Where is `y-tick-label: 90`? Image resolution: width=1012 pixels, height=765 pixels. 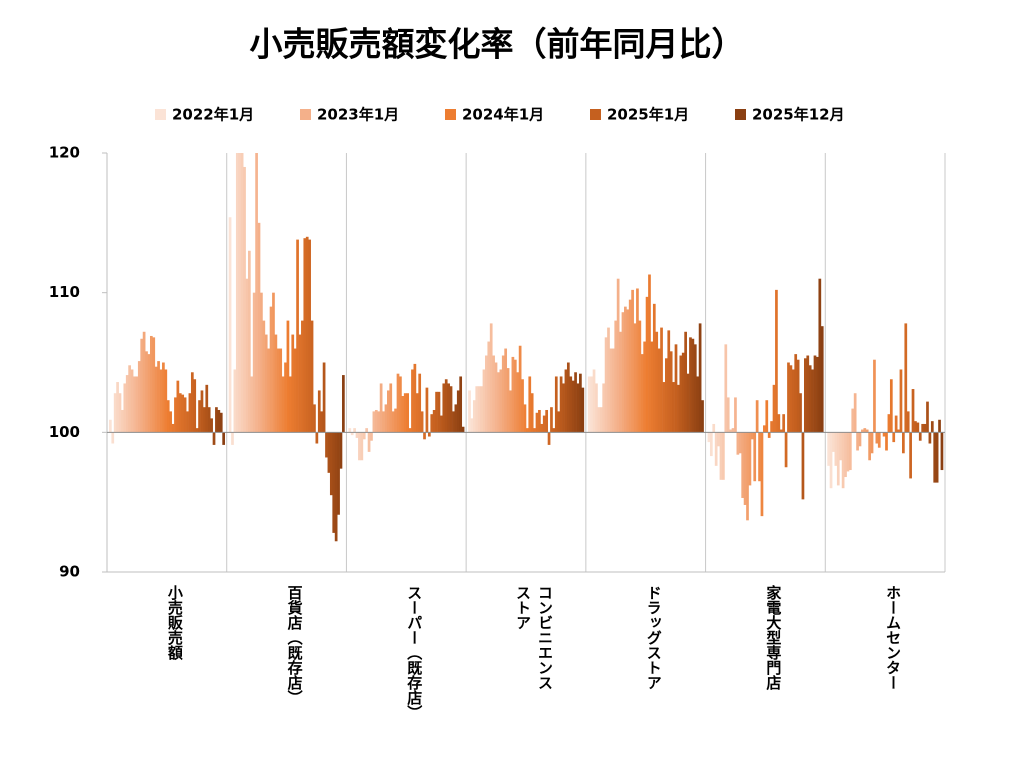 y-tick-label: 90 is located at coordinates (69, 572).